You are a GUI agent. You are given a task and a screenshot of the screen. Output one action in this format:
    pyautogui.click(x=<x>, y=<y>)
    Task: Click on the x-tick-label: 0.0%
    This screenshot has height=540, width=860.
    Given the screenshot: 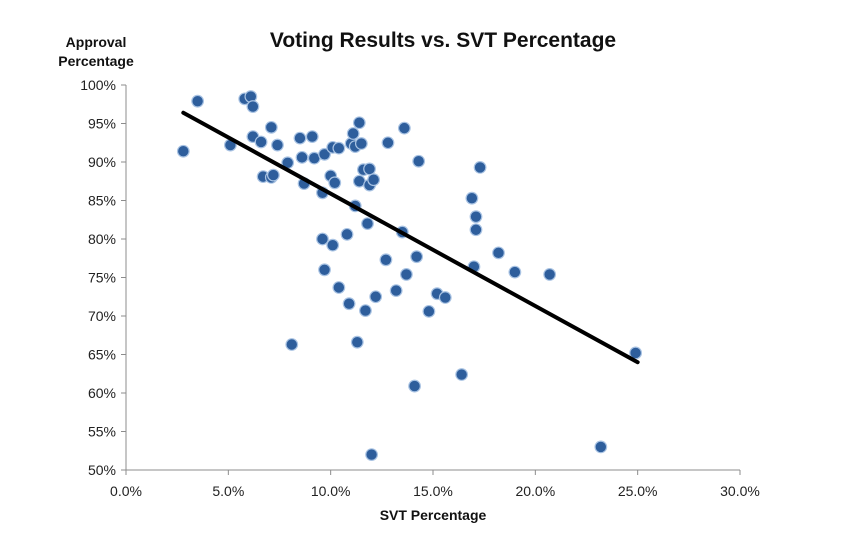 What is the action you would take?
    pyautogui.click(x=126, y=491)
    